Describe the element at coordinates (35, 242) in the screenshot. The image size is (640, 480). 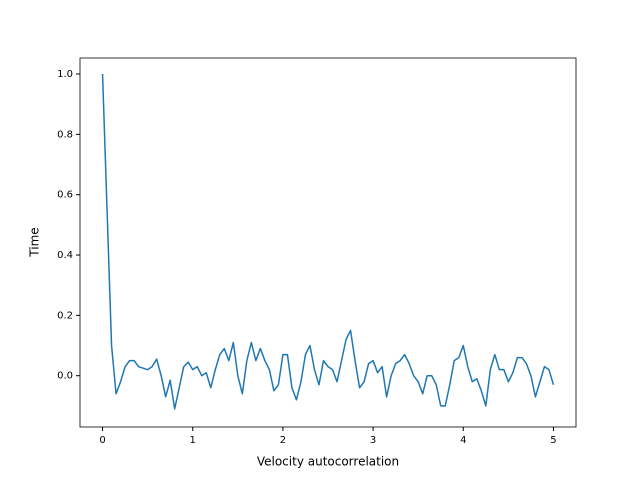
I see `y-axis-label: Time` at that location.